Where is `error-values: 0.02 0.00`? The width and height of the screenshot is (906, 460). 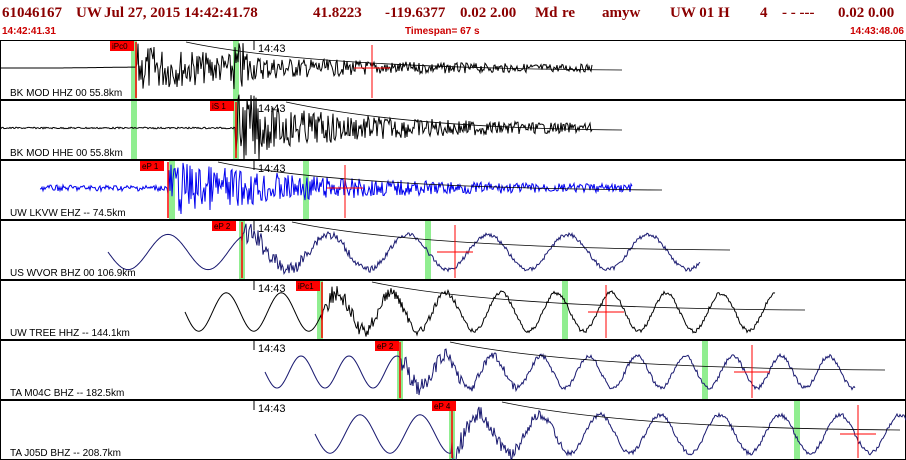 error-values: 0.02 0.00 is located at coordinates (866, 13).